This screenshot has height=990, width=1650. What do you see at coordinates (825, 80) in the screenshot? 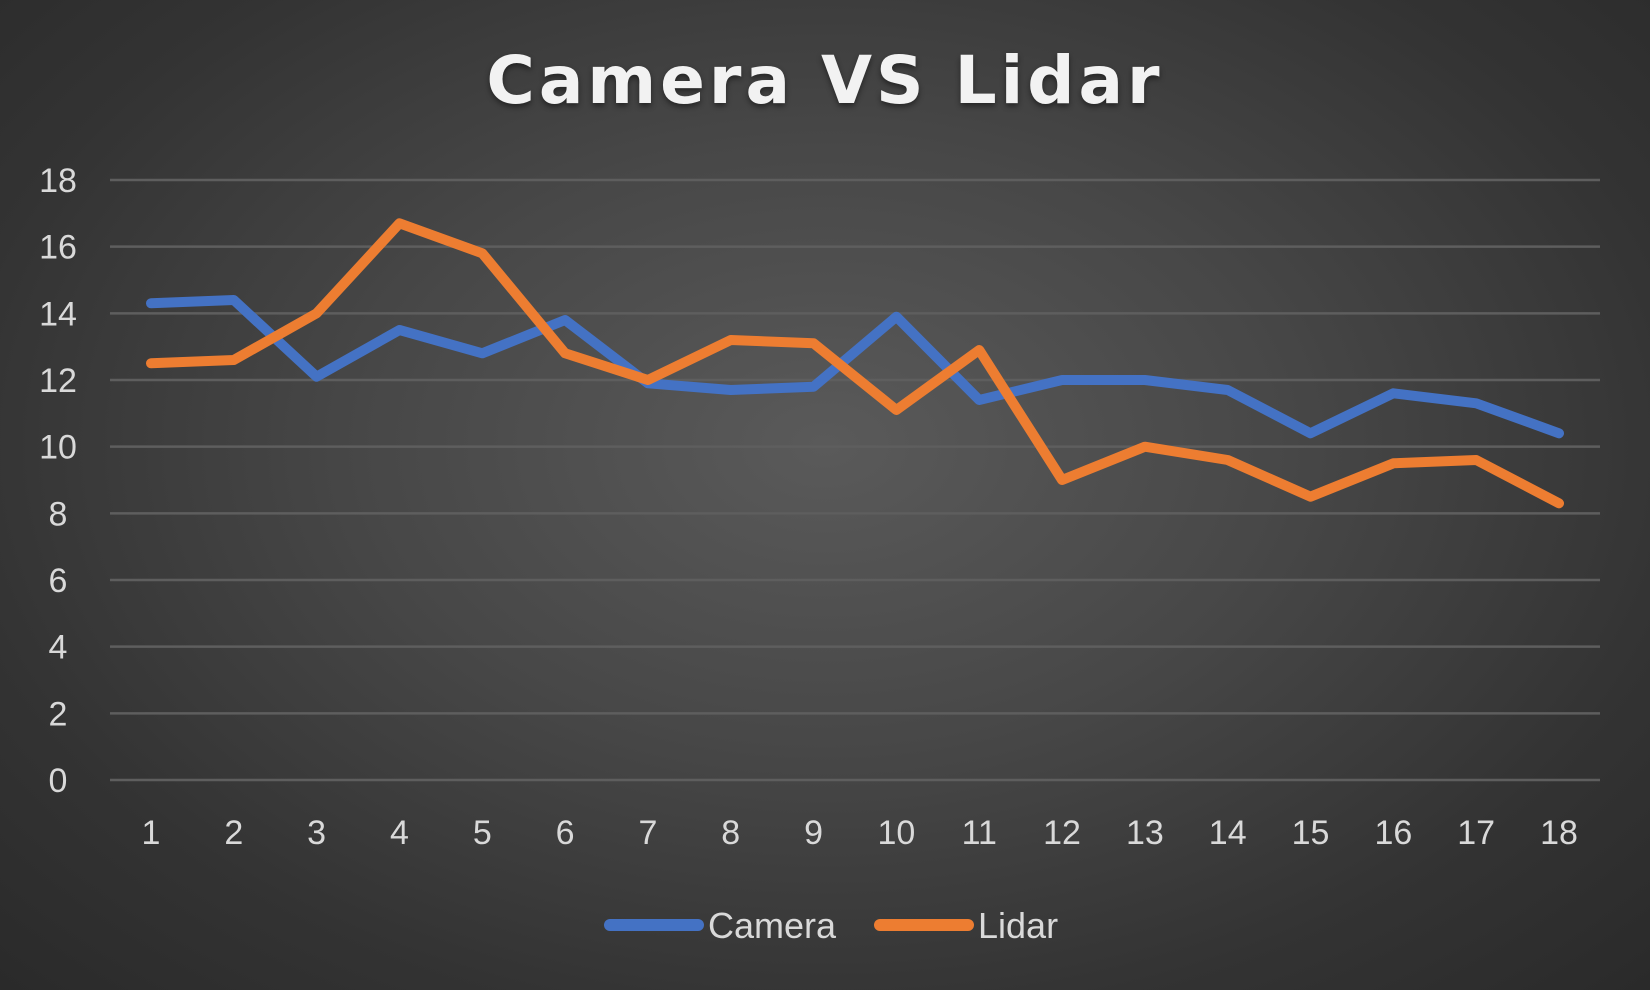
I see `chart-title: Camera VS Lidar` at bounding box center [825, 80].